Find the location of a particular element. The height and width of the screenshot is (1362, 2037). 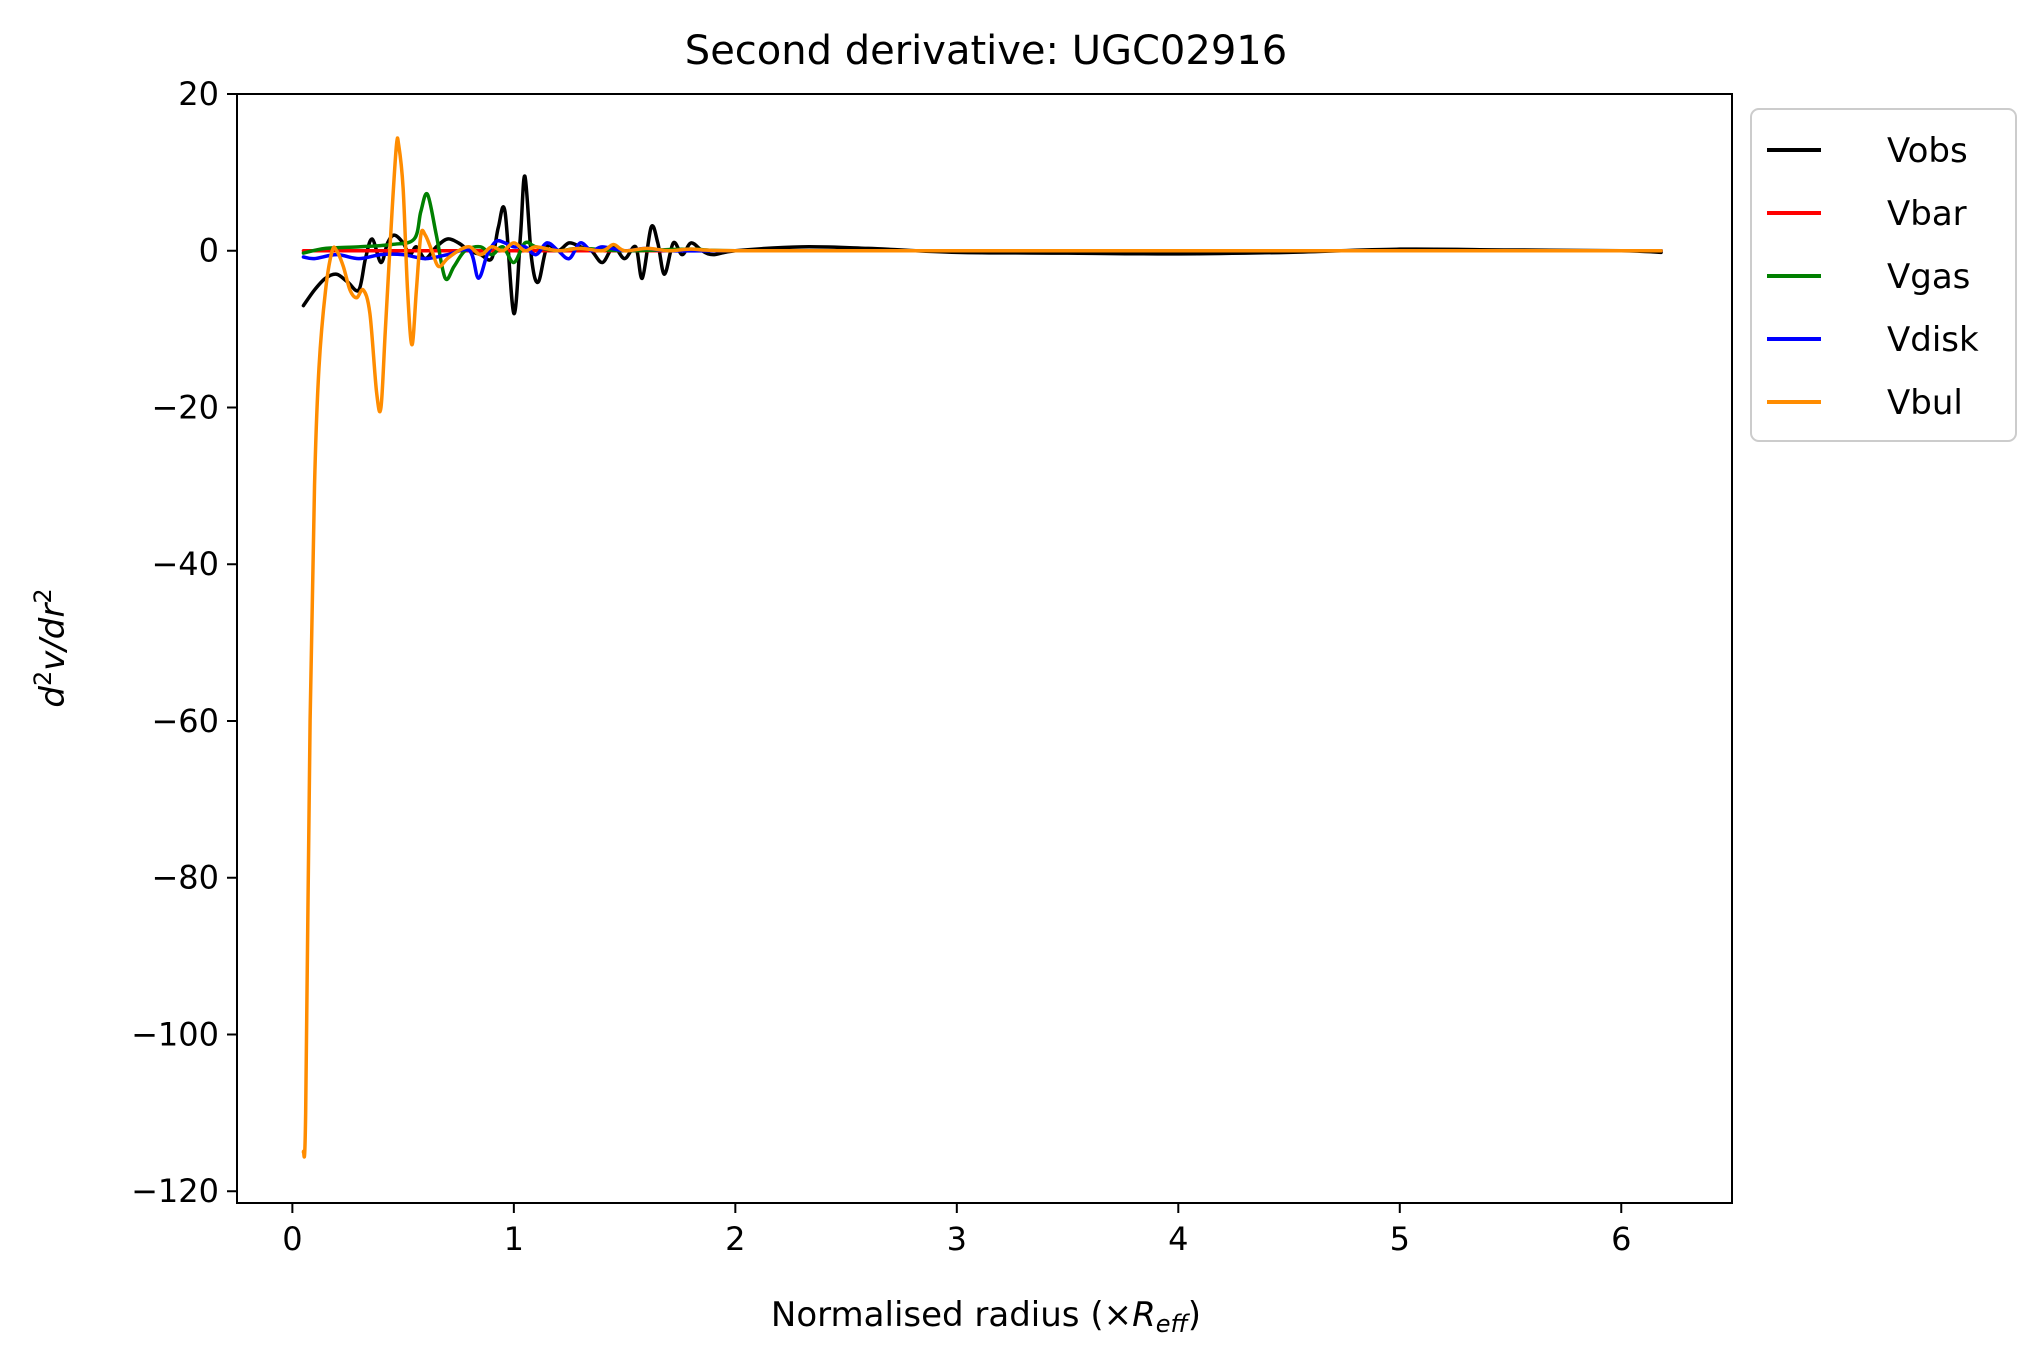

y-tick-label: 20 is located at coordinates (198, 94).